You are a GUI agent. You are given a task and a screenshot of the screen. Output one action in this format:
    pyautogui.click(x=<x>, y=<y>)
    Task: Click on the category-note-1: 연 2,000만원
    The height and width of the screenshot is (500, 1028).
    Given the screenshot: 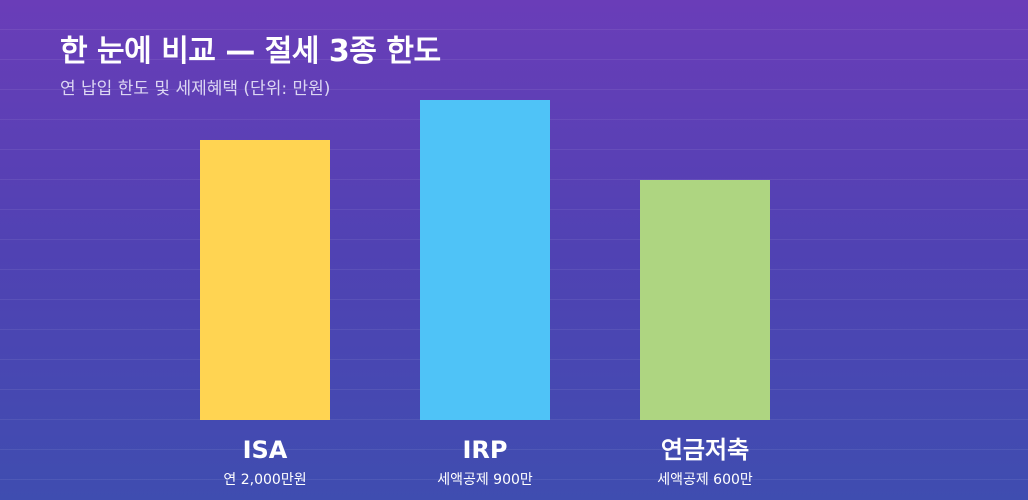 What is the action you would take?
    pyautogui.click(x=264, y=480)
    